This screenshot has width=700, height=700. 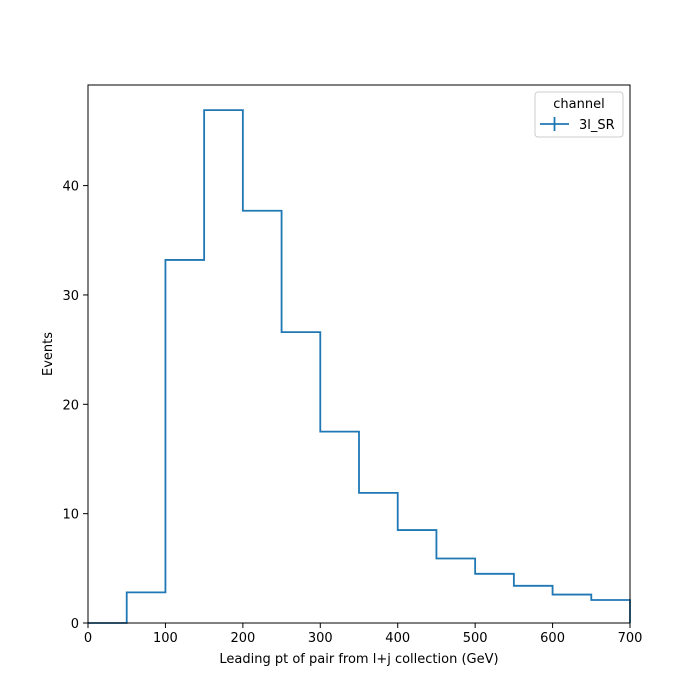 I want to click on x-tick-label: 300, so click(x=320, y=638).